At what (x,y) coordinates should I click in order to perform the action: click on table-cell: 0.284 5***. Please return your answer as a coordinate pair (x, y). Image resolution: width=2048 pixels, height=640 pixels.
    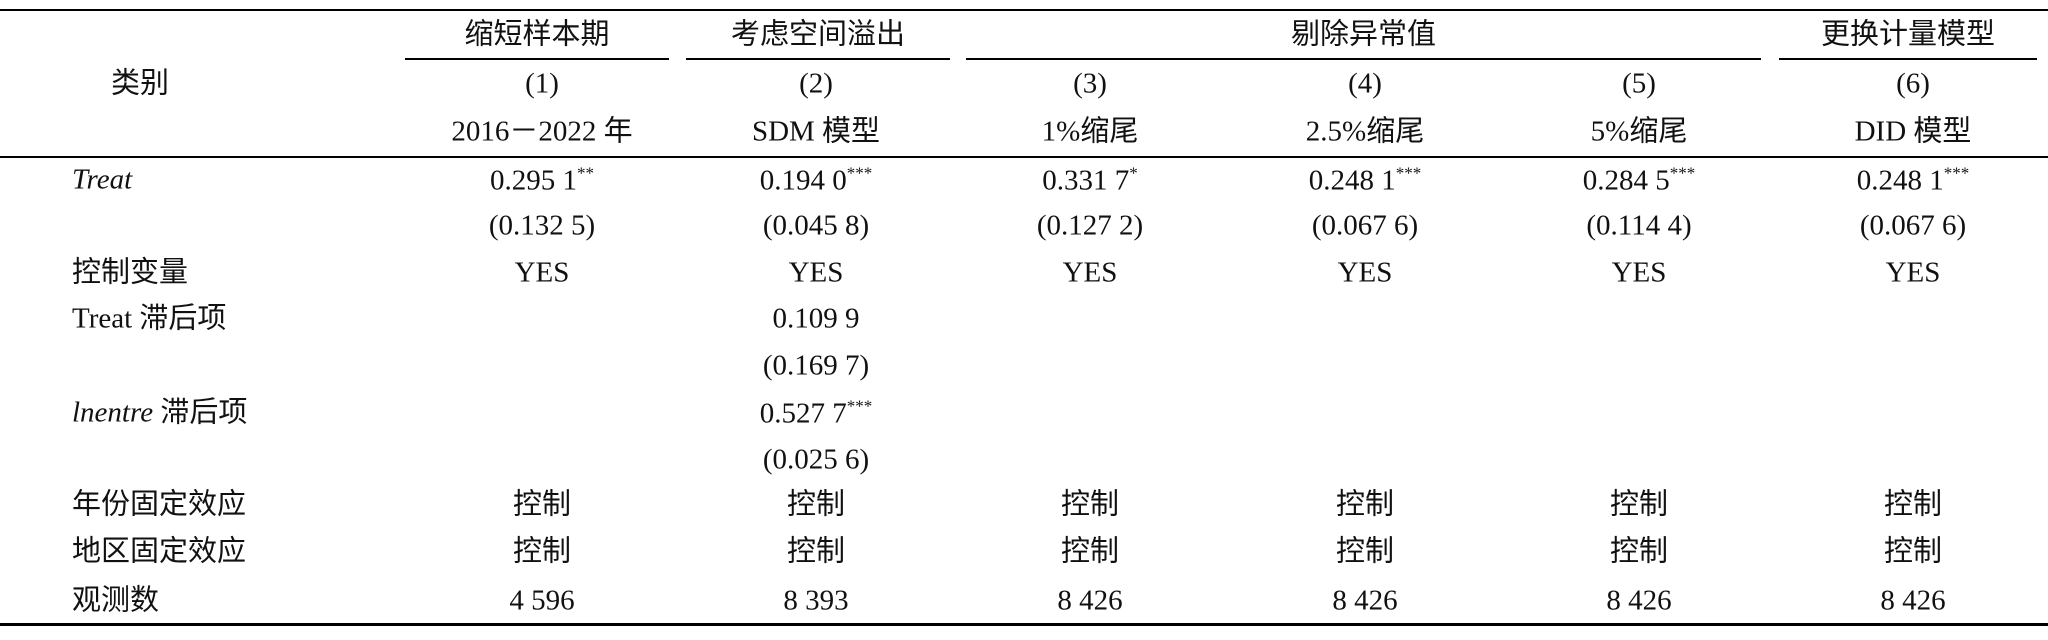
    Looking at the image, I should click on (1639, 180).